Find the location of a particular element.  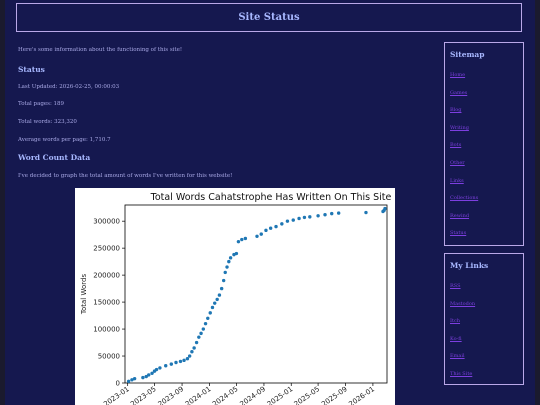

my-links-link-mastodon: Mastodon is located at coordinates (463, 303).